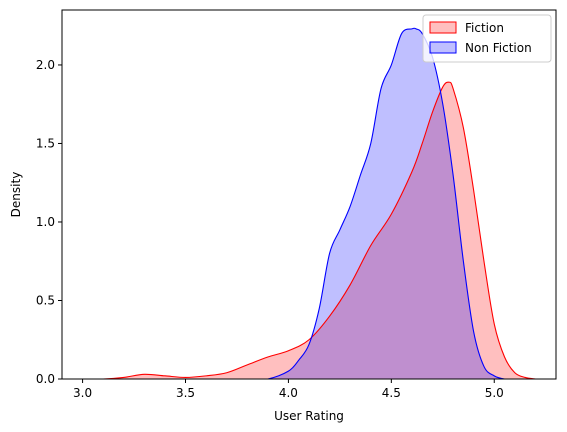  I want to click on legend: Fiction Non Fiction, so click(487, 38).